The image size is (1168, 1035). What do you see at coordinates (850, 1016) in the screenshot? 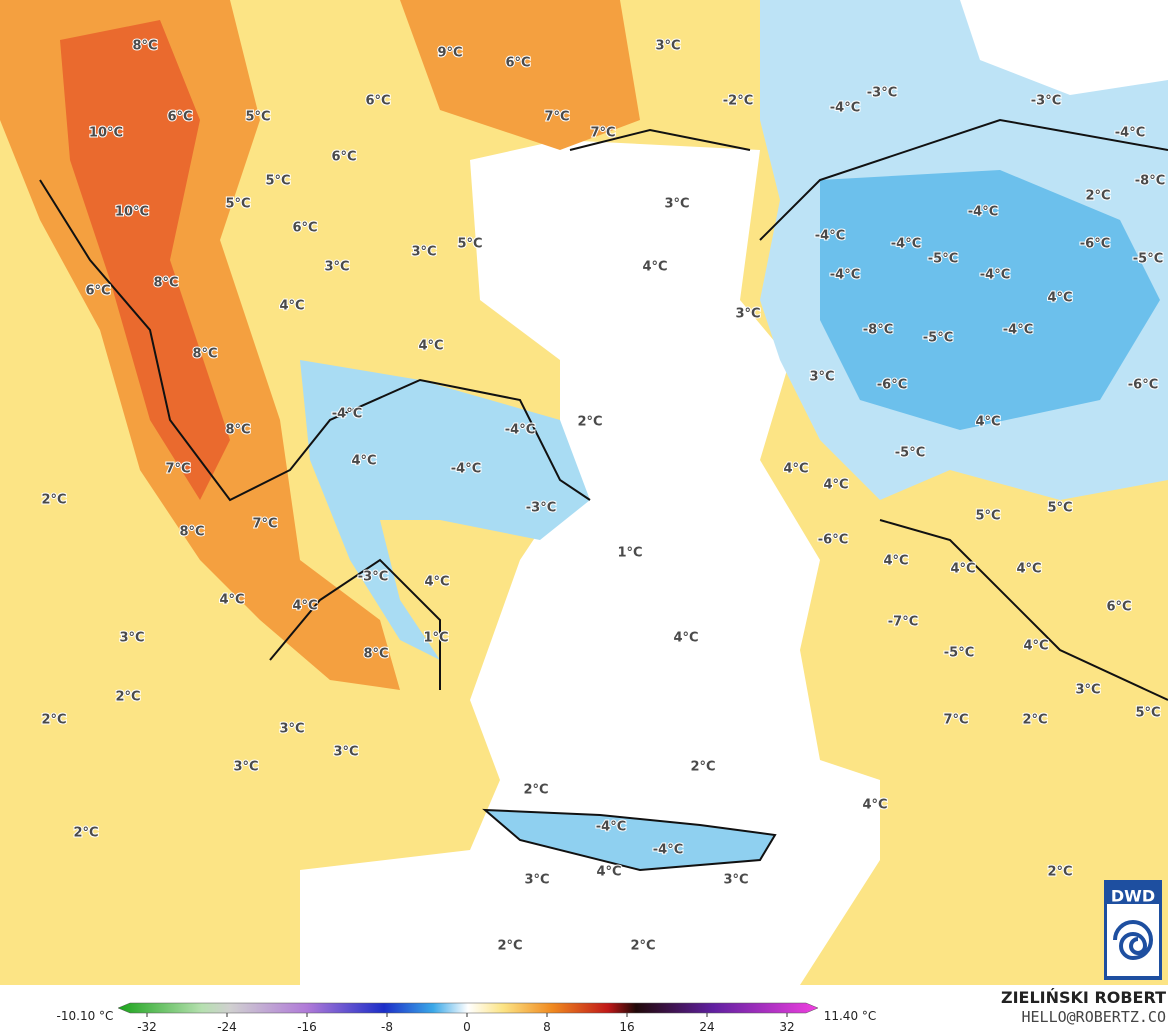
I see `colorbar-max: 11.40 °C` at bounding box center [850, 1016].